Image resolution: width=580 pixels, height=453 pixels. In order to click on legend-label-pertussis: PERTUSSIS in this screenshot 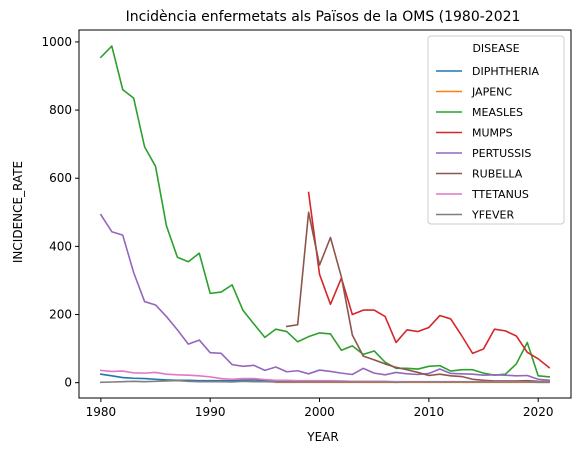, I will do `click(501, 153)`.